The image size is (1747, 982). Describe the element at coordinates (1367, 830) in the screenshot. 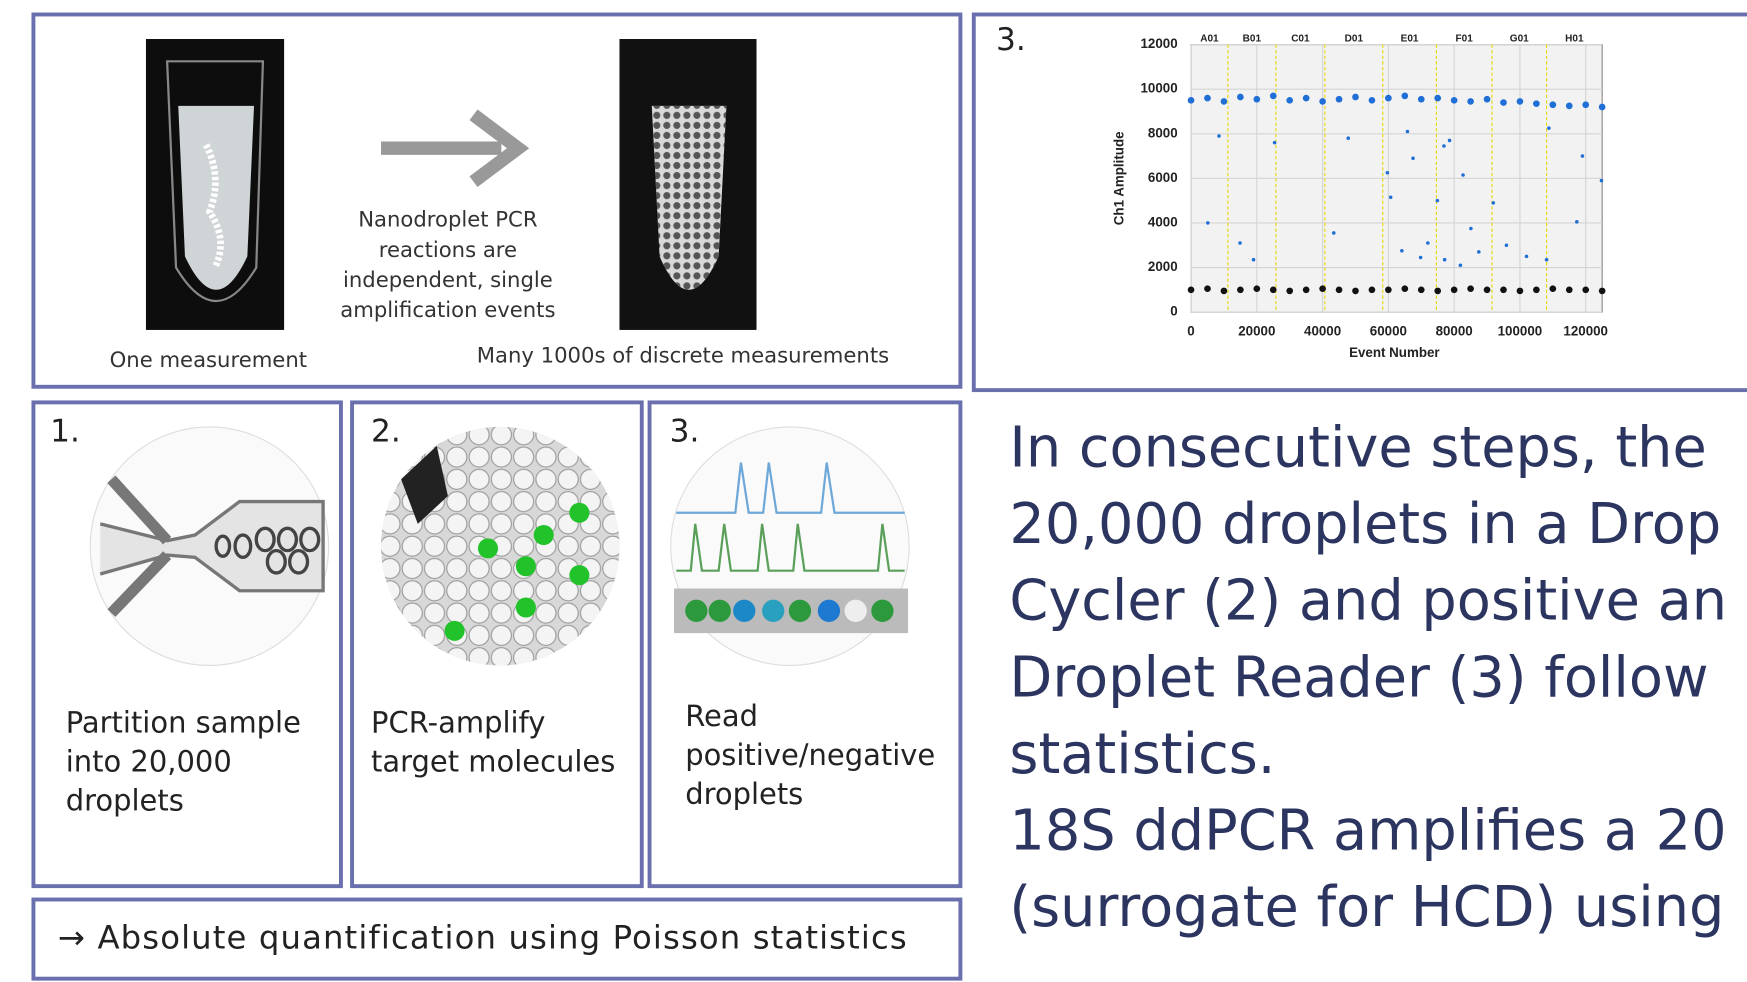

I see `body-line: 18S ddPCR amplifies a 20` at that location.